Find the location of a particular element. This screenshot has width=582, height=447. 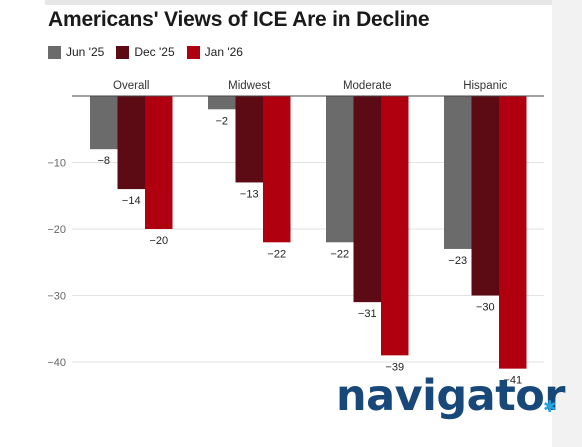

y-tick-label: −10 is located at coordinates (56, 164).